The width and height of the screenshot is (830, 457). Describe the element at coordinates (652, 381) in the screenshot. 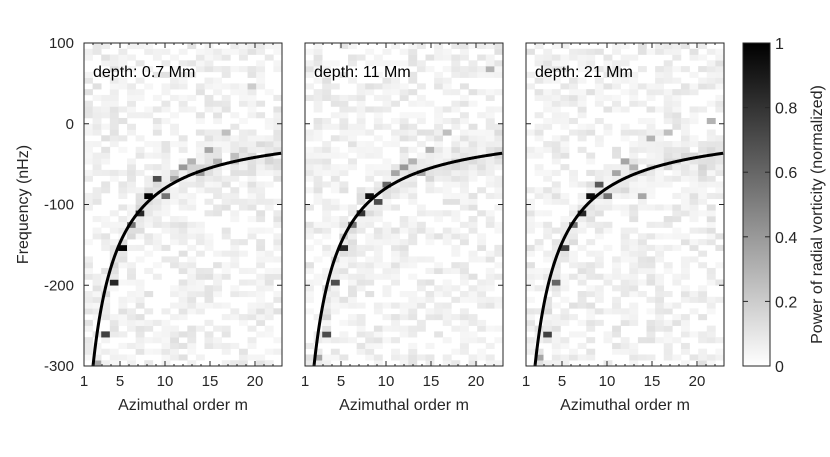

I see `x-tick-label: 15` at that location.